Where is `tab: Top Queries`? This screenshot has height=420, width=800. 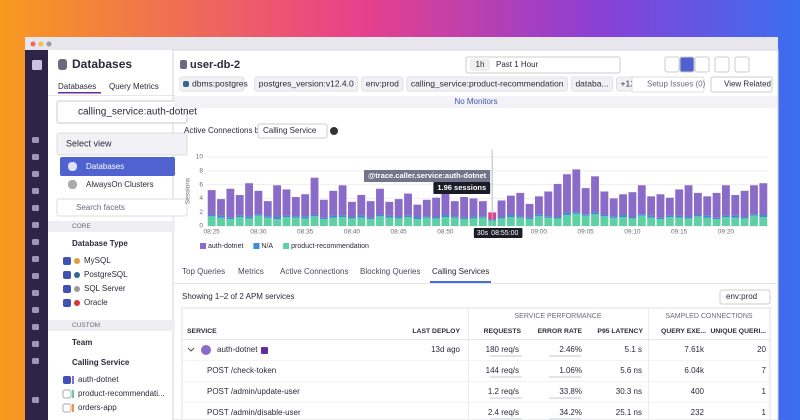
tab: Top Queries is located at coordinates (203, 271).